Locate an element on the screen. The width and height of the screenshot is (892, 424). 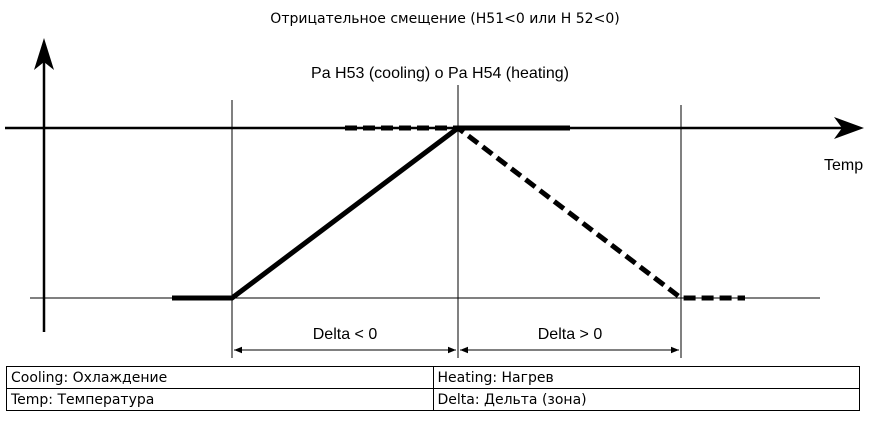
table-cell: Temp: Температура is located at coordinates (220, 399).